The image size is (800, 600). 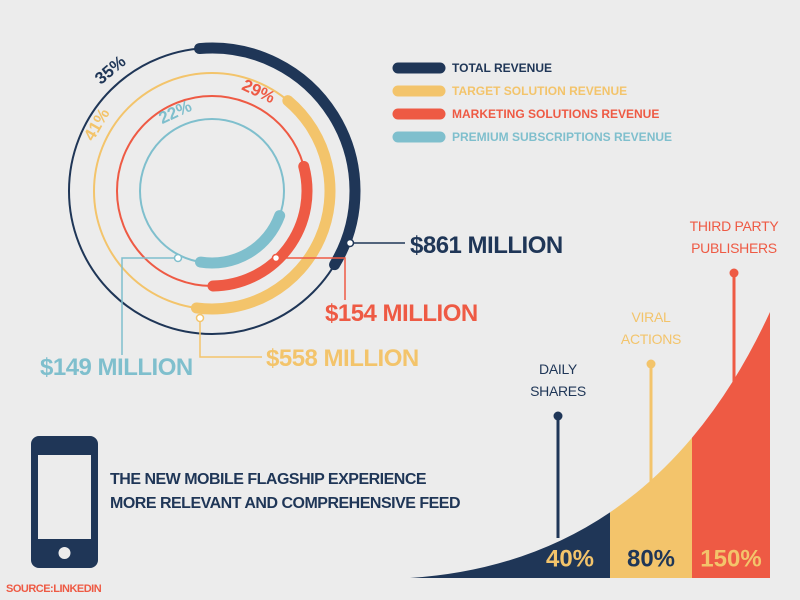 I want to click on amount-label: $149 MILLION, so click(x=116, y=367).